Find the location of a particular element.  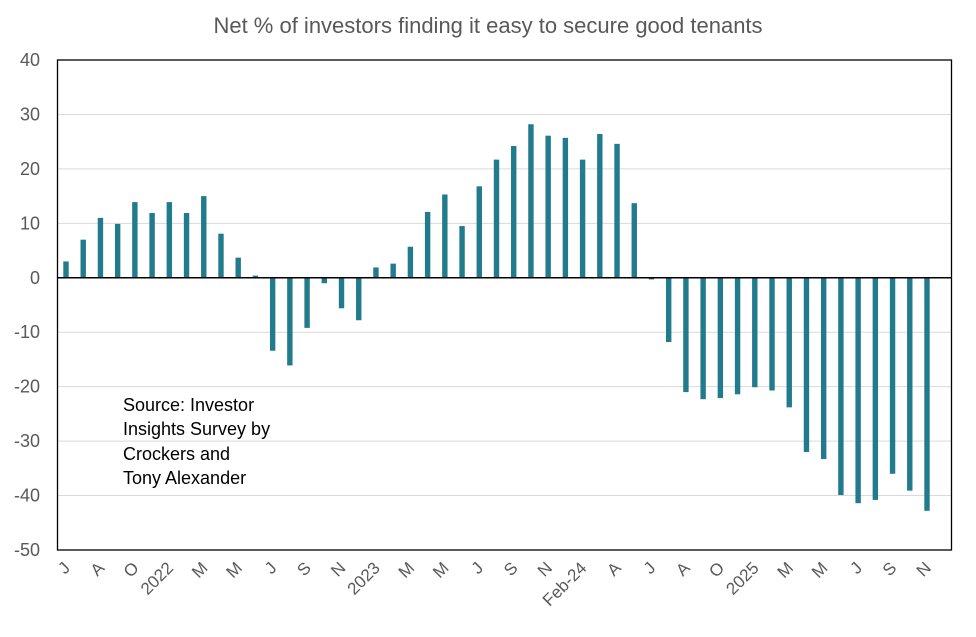

y-tick-label: 30 is located at coordinates (30, 114).